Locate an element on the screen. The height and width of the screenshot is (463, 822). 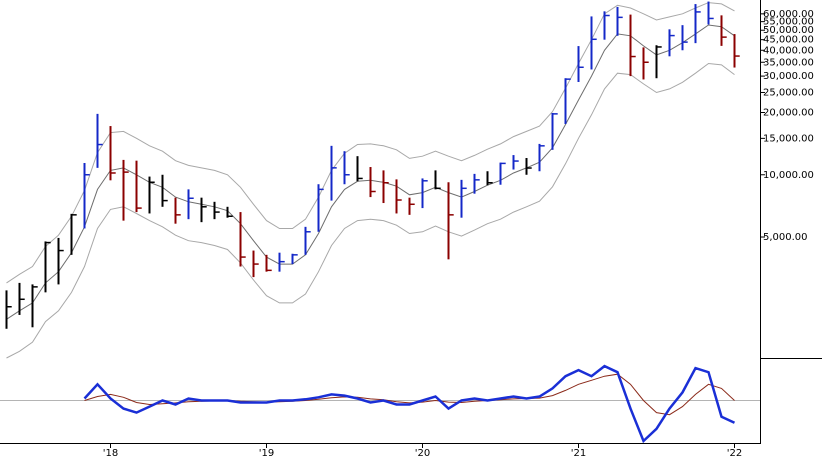
x-tick-label: '21 is located at coordinates (578, 453).